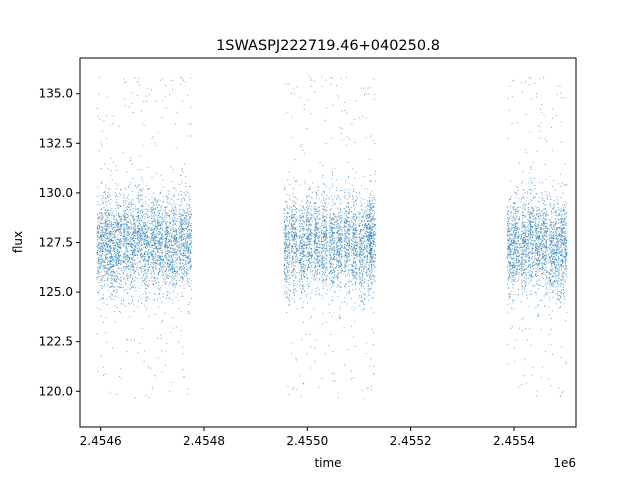 The image size is (640, 480). What do you see at coordinates (327, 463) in the screenshot?
I see `x-axis-label: time` at bounding box center [327, 463].